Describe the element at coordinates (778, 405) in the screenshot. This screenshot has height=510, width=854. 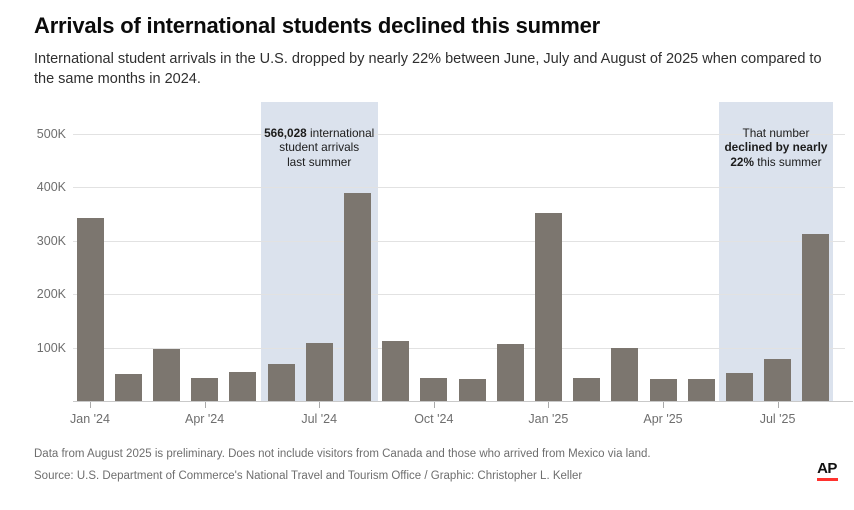
I see `x-tick-Jul25` at that location.